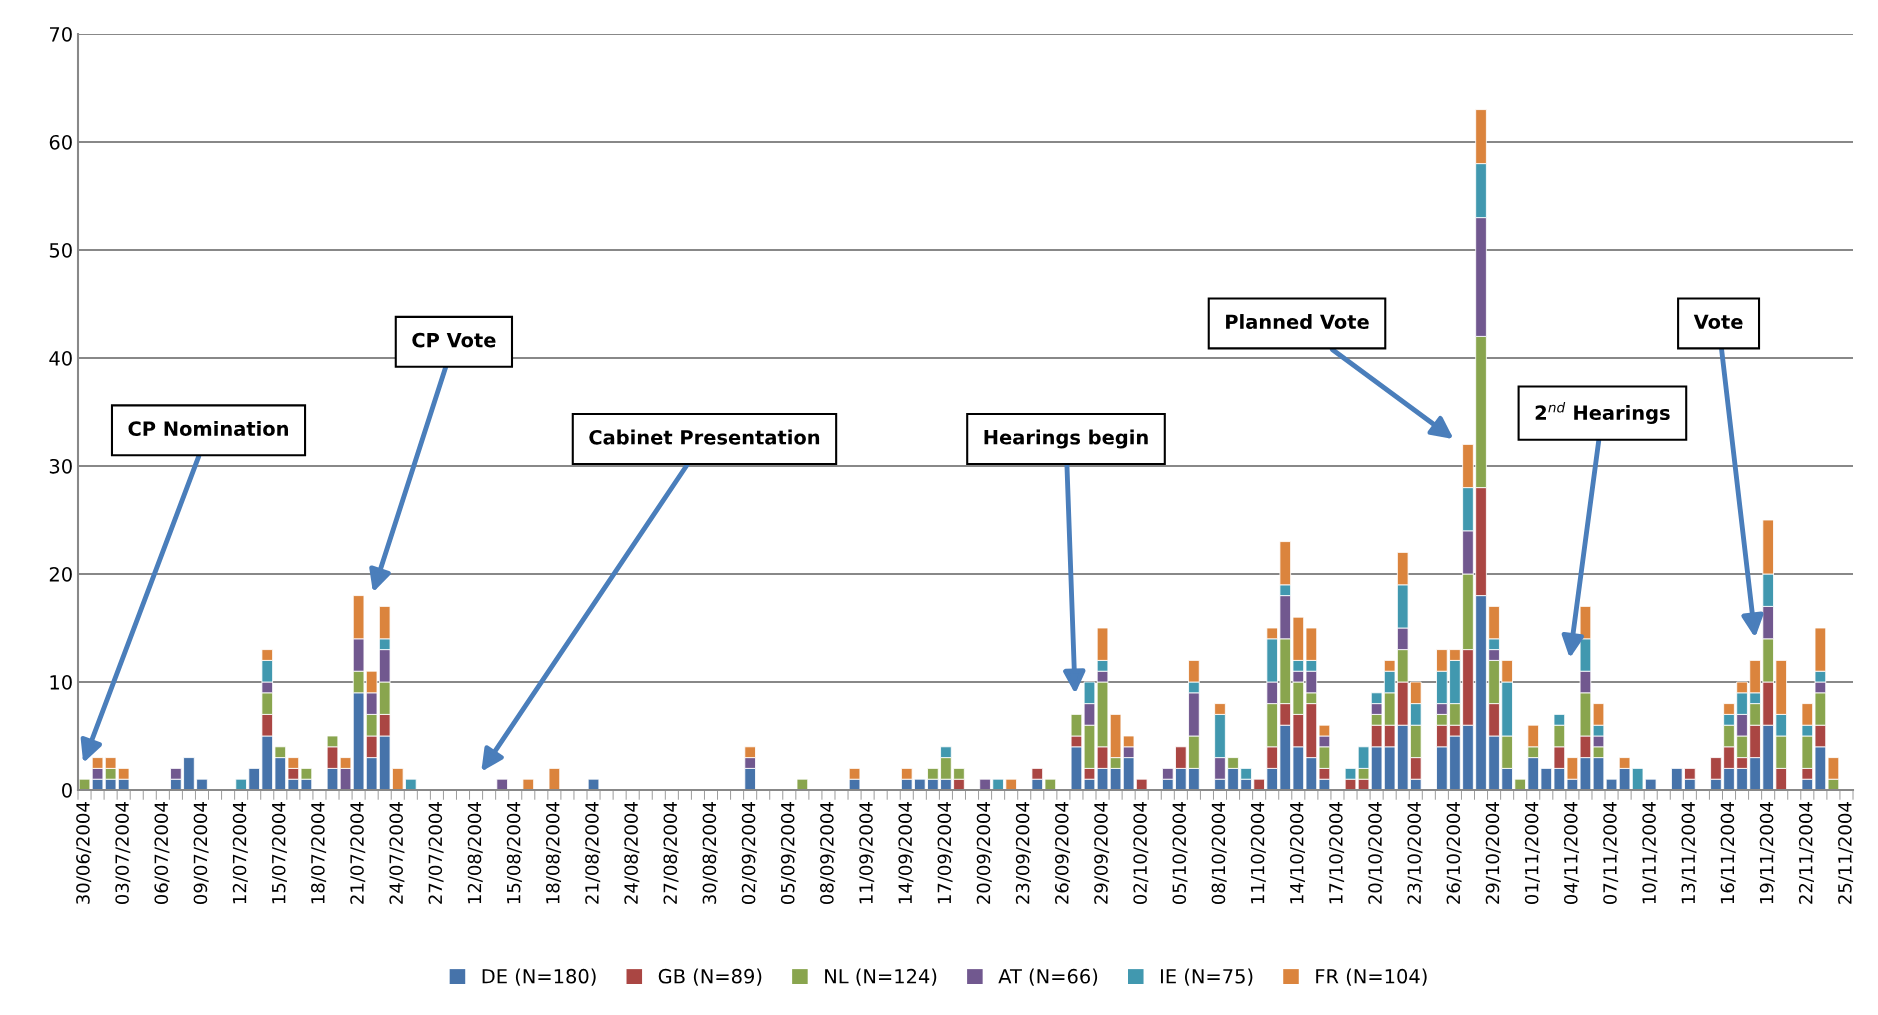 The width and height of the screenshot is (1878, 1015). I want to click on x-tick-label: 14/09/2004, so click(906, 853).